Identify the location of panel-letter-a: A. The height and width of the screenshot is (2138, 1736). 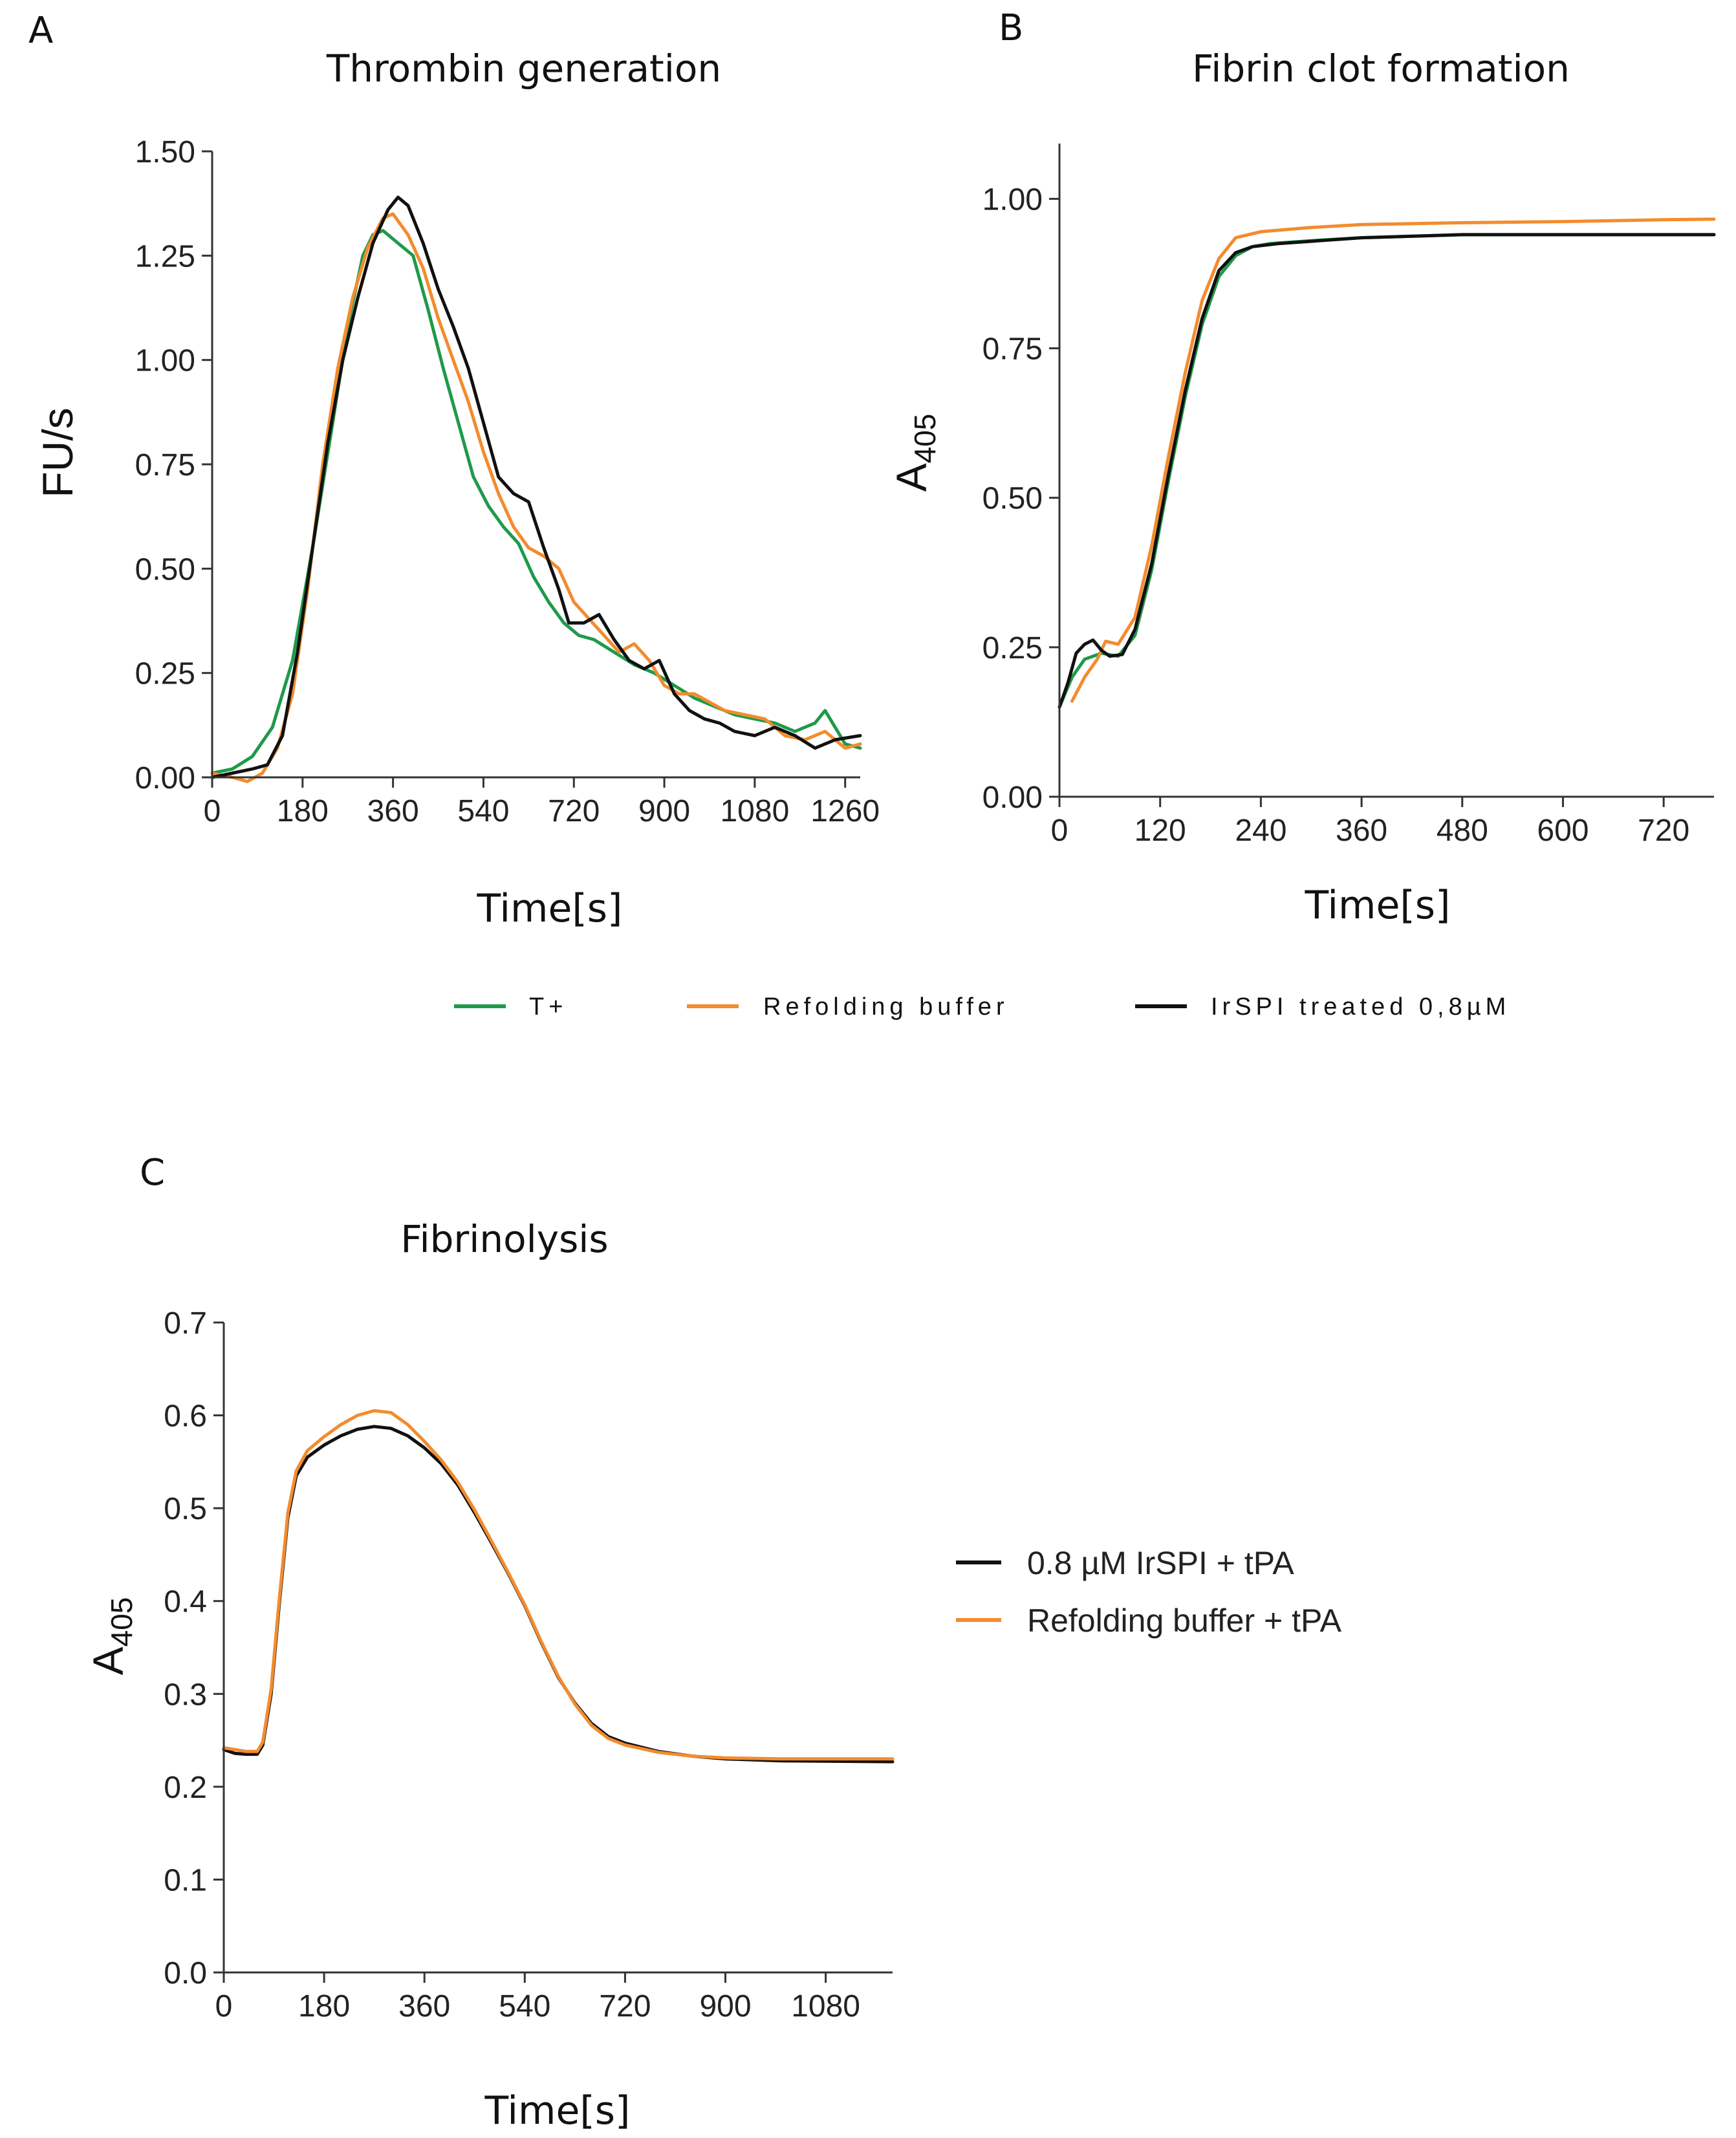
(40, 31).